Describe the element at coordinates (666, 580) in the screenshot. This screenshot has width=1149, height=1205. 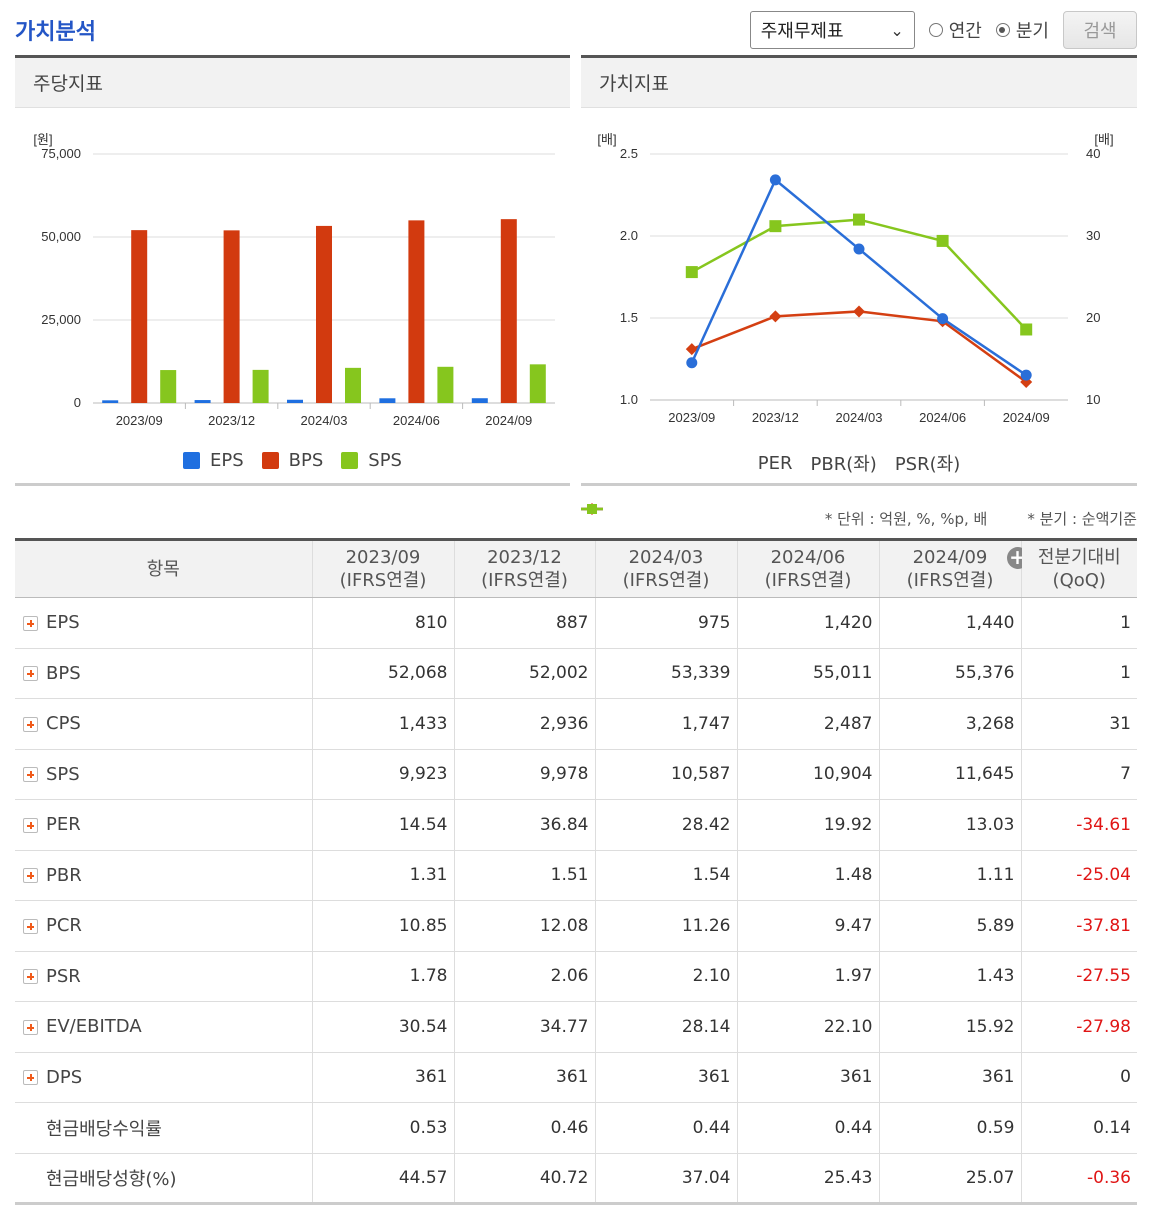
I see `header-sublabel: (IFRS연결)` at that location.